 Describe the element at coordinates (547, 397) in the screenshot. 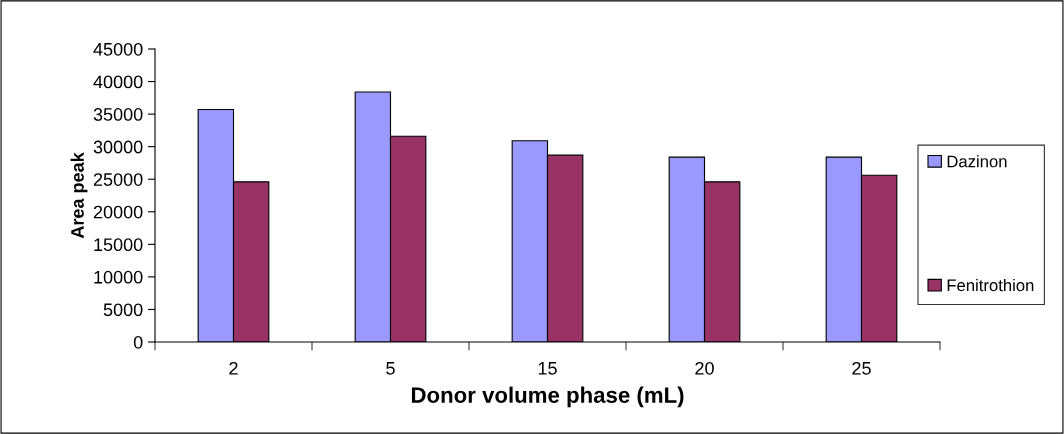

I see `x-axis-title: Donor volume phase (mL)` at that location.